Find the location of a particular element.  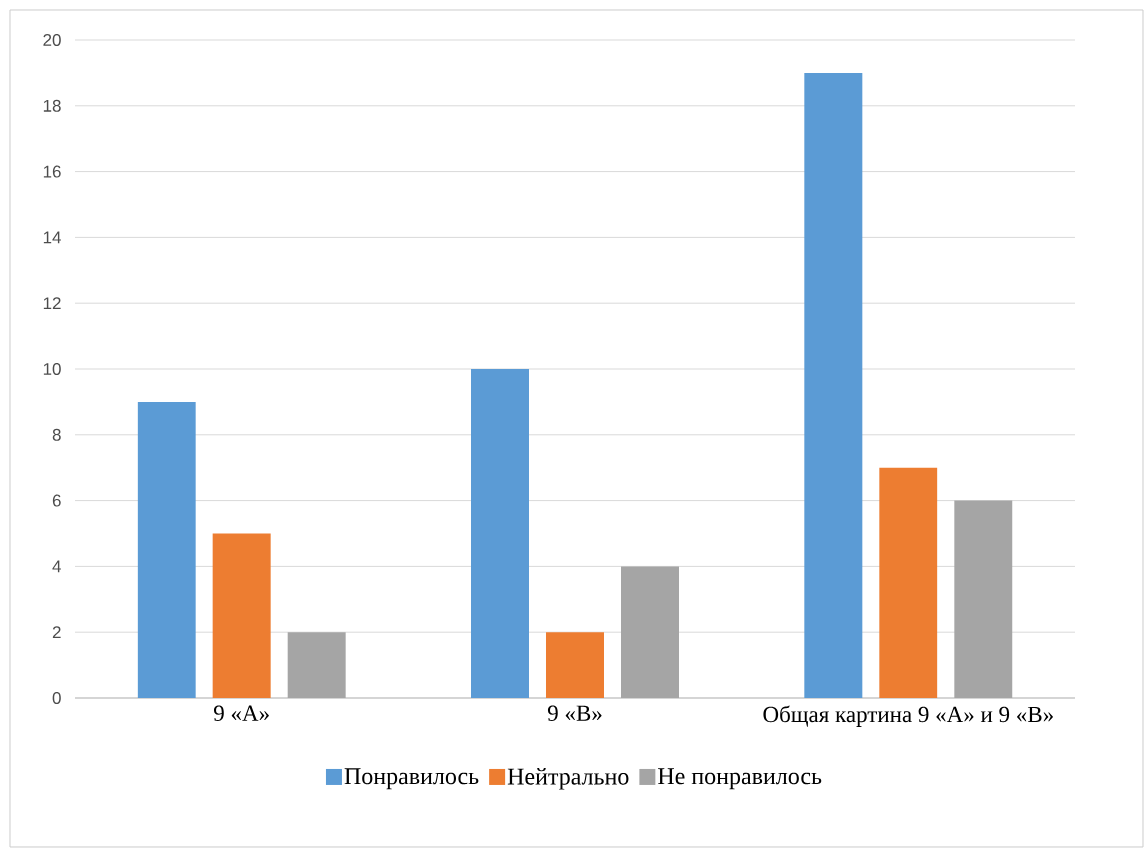

y-tick-label: 10 is located at coordinates (52, 369).